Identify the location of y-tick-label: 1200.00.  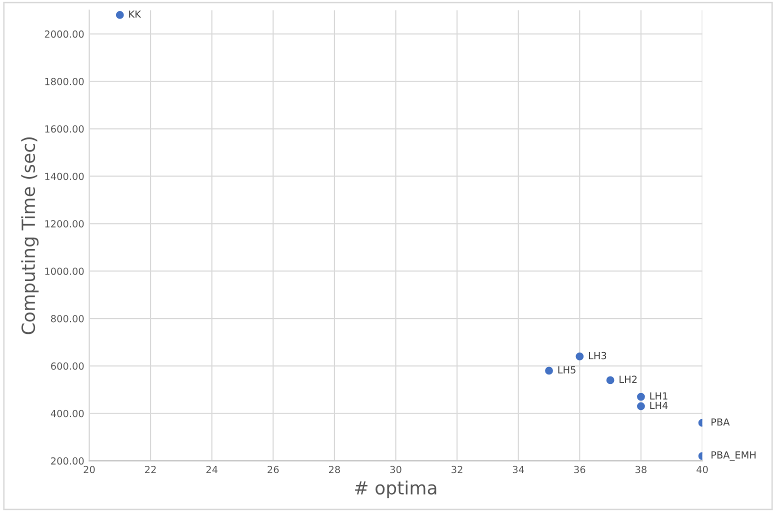
(64, 224).